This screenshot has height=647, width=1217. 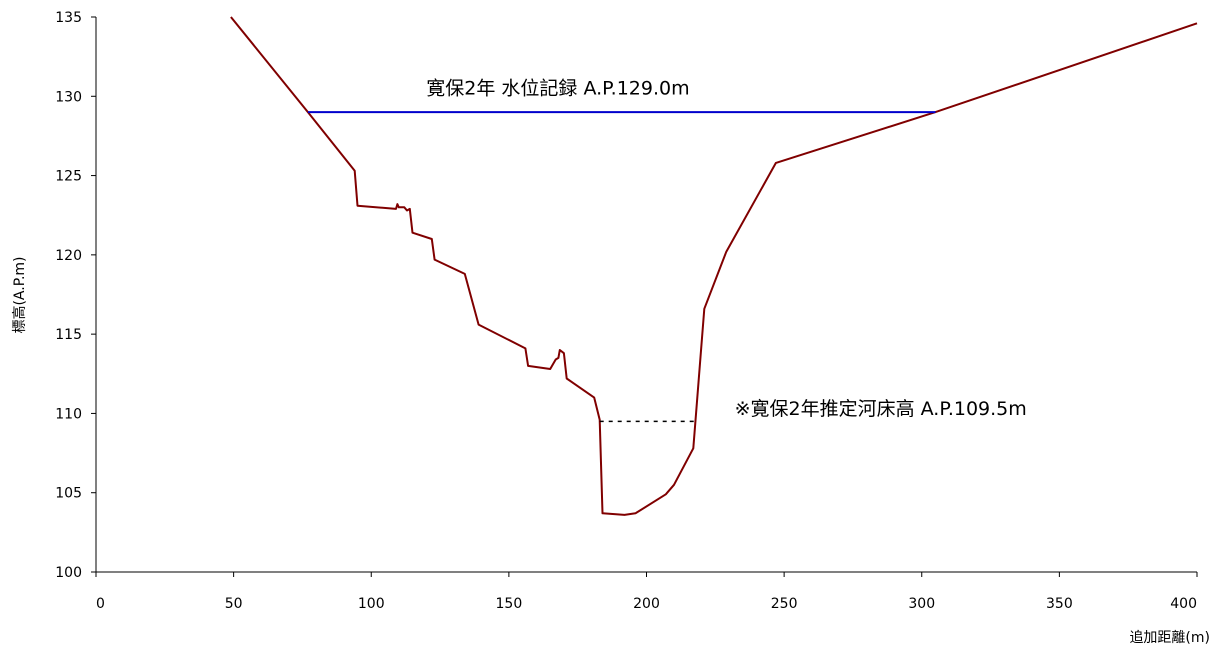 What do you see at coordinates (1059, 604) in the screenshot?
I see `x-tick-label: 350` at bounding box center [1059, 604].